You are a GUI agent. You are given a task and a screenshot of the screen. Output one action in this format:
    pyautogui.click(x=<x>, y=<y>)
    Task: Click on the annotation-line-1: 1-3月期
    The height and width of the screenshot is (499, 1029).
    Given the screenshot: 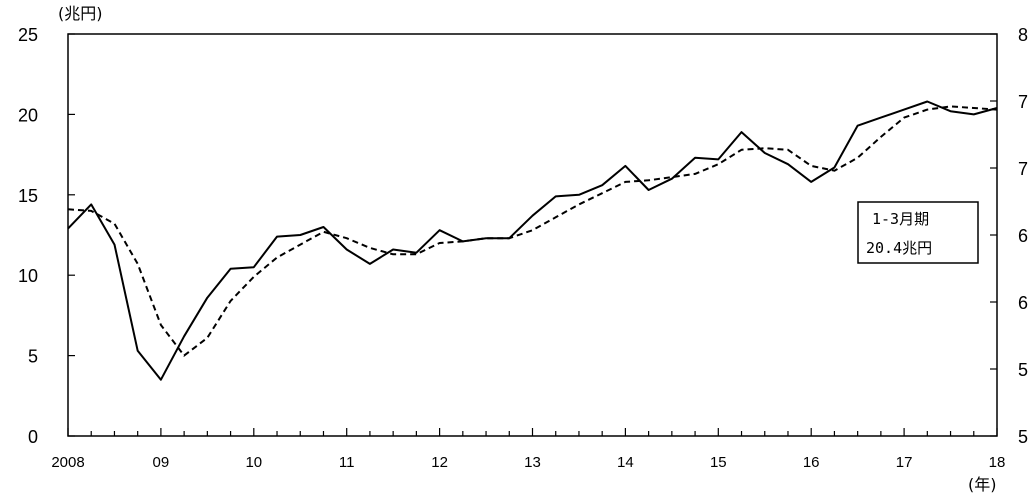 What is the action you would take?
    pyautogui.click(x=900, y=219)
    